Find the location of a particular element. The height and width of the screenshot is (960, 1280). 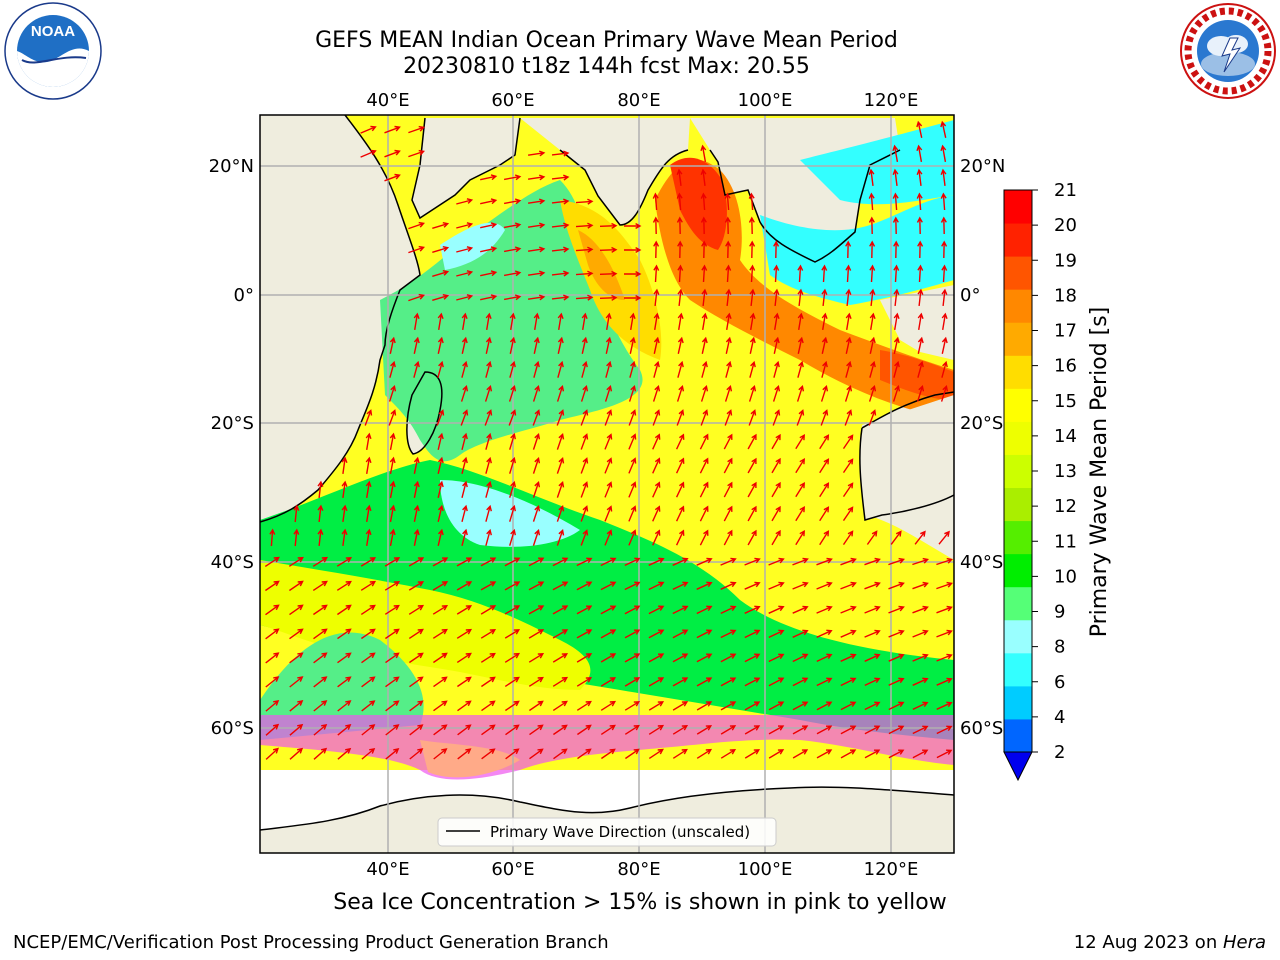

colorbar-tick-label: 10 is located at coordinates (1065, 576).